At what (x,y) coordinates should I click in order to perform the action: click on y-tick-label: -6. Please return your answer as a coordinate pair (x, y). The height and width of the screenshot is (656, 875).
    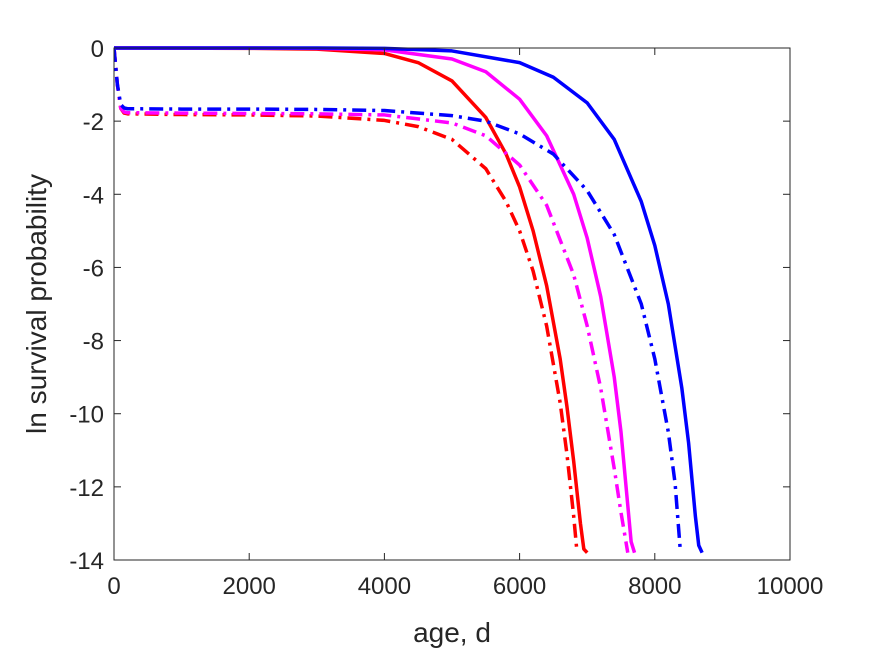
    Looking at the image, I should click on (93, 268).